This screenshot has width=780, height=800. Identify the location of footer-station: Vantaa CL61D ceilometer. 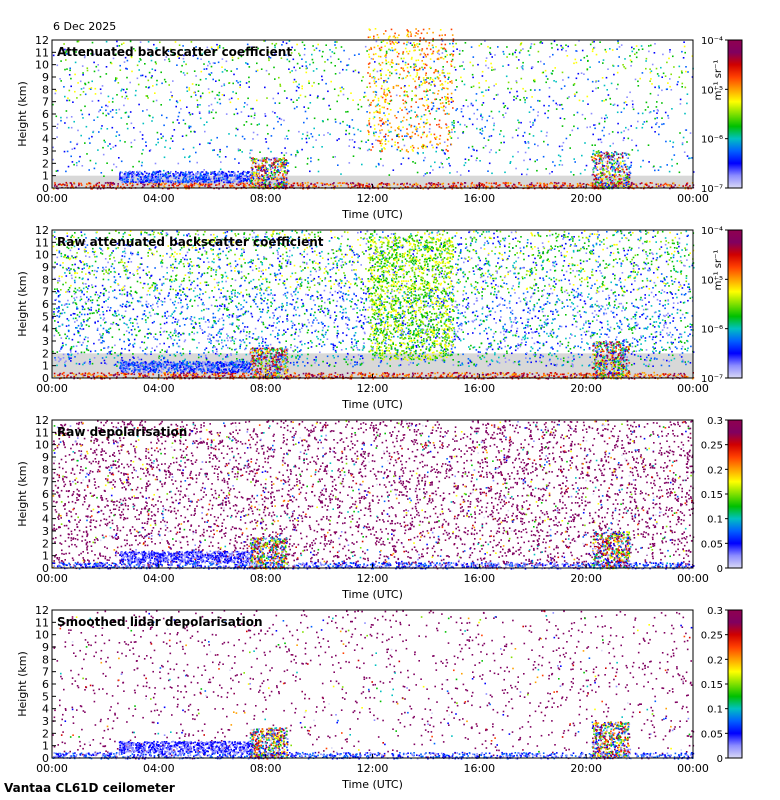
(89, 788).